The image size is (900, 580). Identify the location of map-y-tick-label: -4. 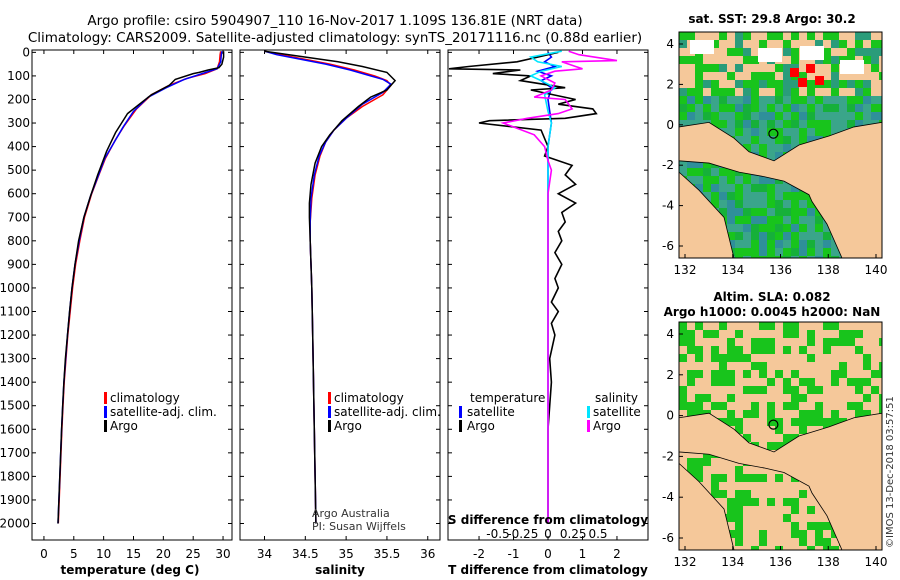
(668, 497).